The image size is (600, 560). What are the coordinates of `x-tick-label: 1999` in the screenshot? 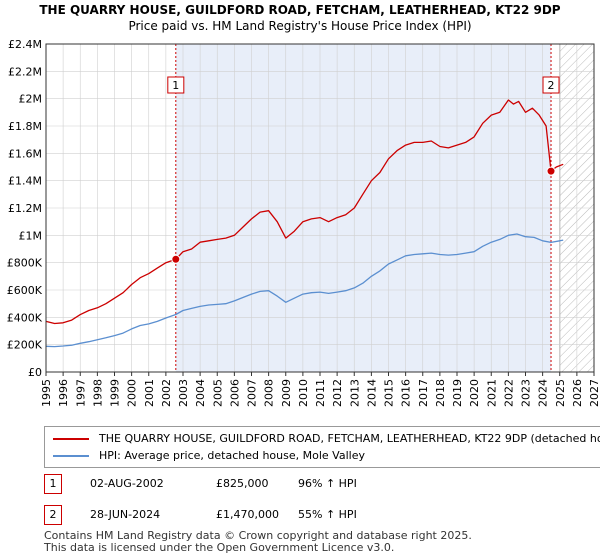 It's located at (115, 393).